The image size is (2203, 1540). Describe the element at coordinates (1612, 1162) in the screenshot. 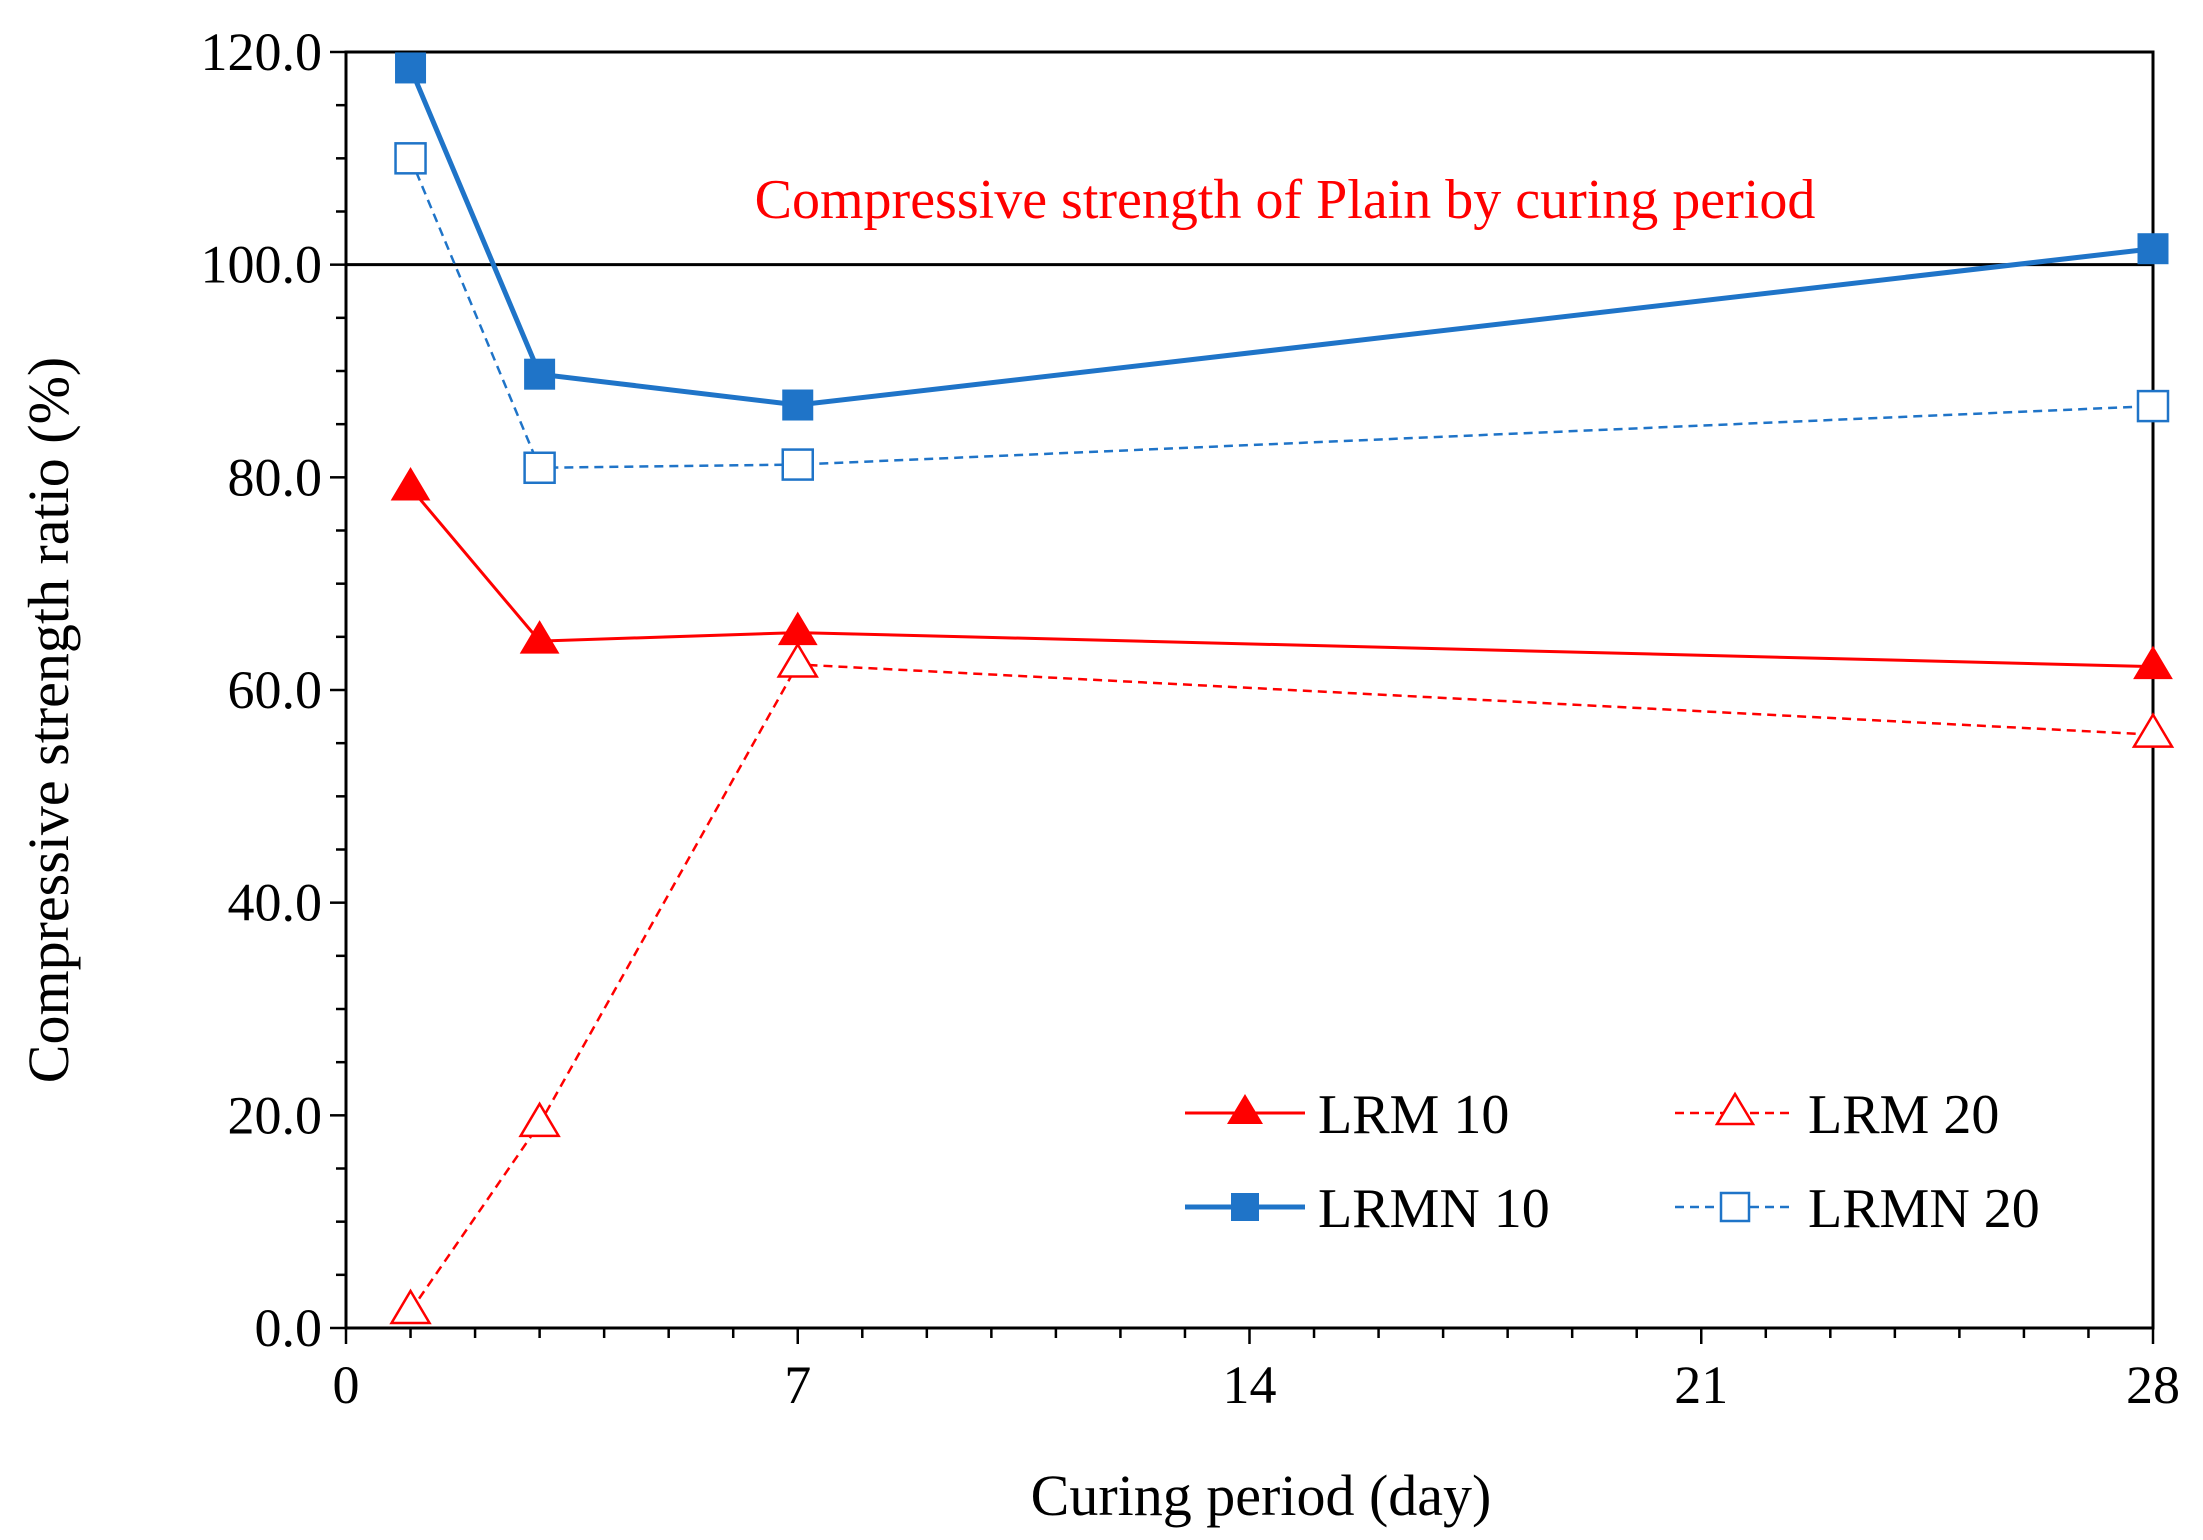

I see `legend: LRM 10 LRM 20 LRMN 10 LRMN 20` at that location.